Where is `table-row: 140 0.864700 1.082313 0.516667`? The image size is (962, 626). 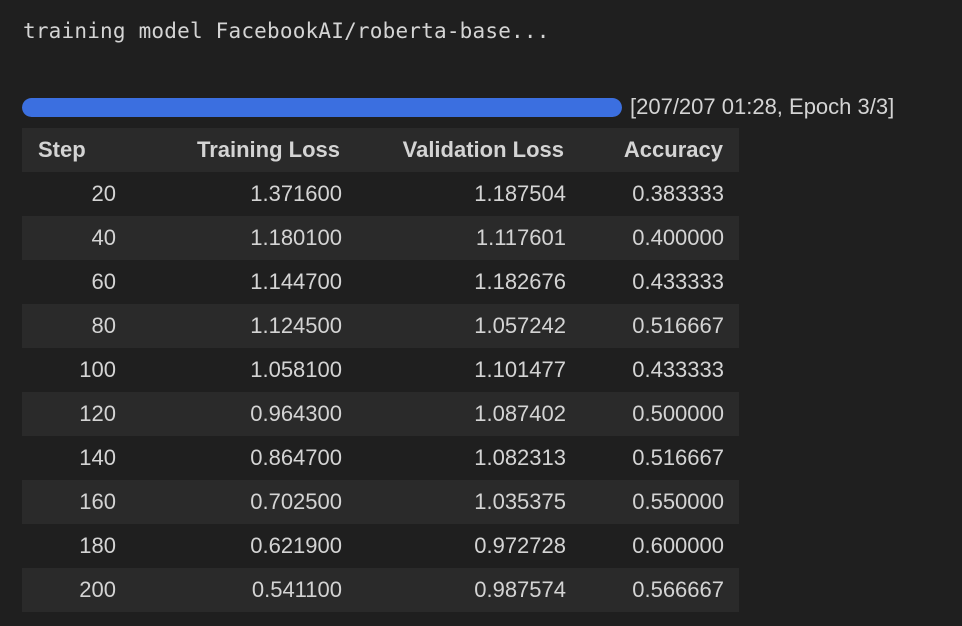 table-row: 140 0.864700 1.082313 0.516667 is located at coordinates (380, 458).